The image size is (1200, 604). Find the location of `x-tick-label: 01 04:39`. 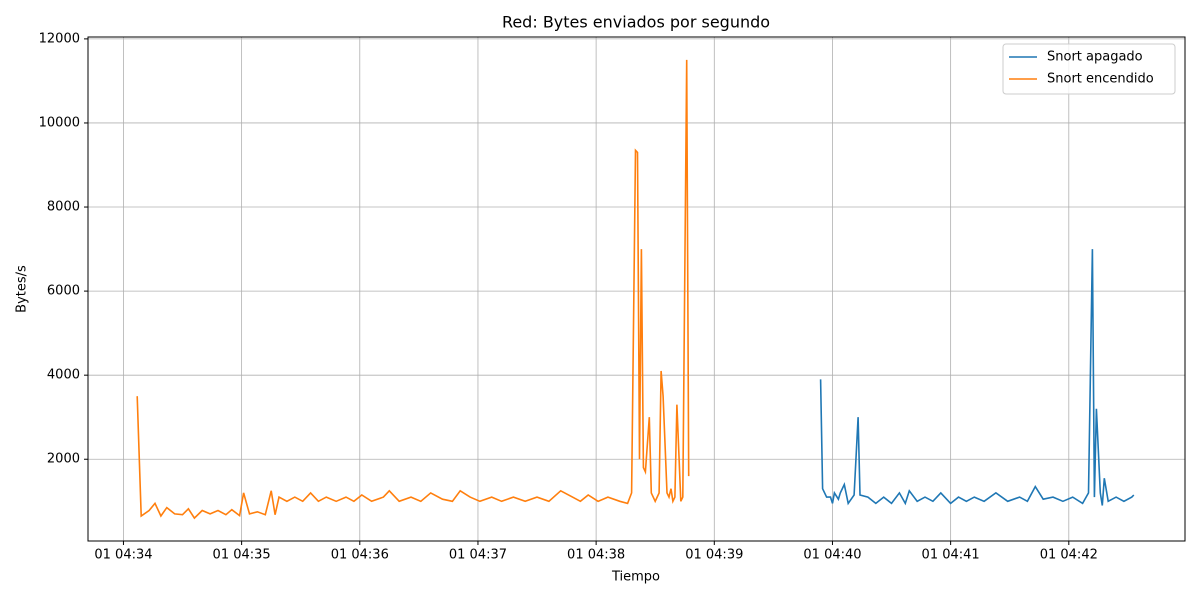

x-tick-label: 01 04:39 is located at coordinates (714, 555).